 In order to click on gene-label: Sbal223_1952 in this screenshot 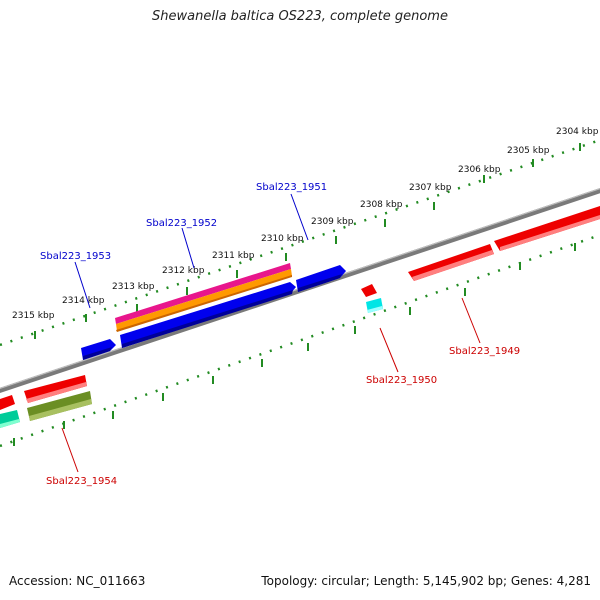, I will do `click(181, 223)`.